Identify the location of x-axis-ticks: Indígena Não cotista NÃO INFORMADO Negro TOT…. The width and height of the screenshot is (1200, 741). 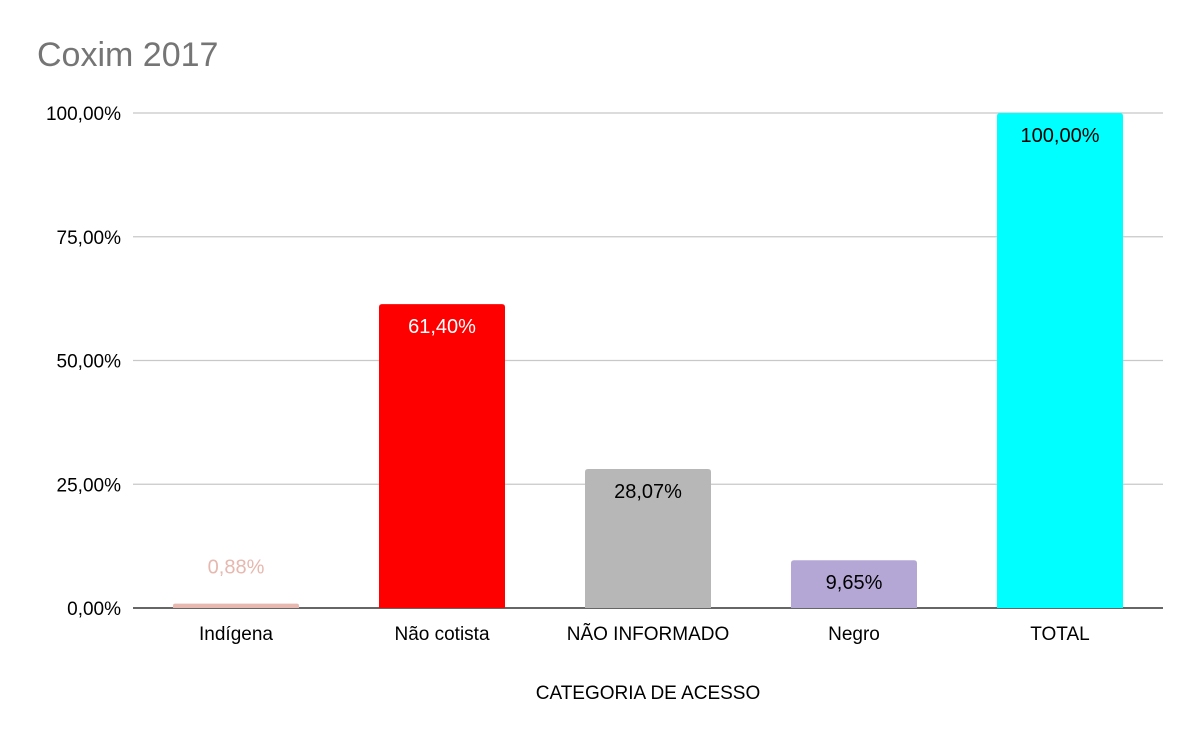
(644, 634).